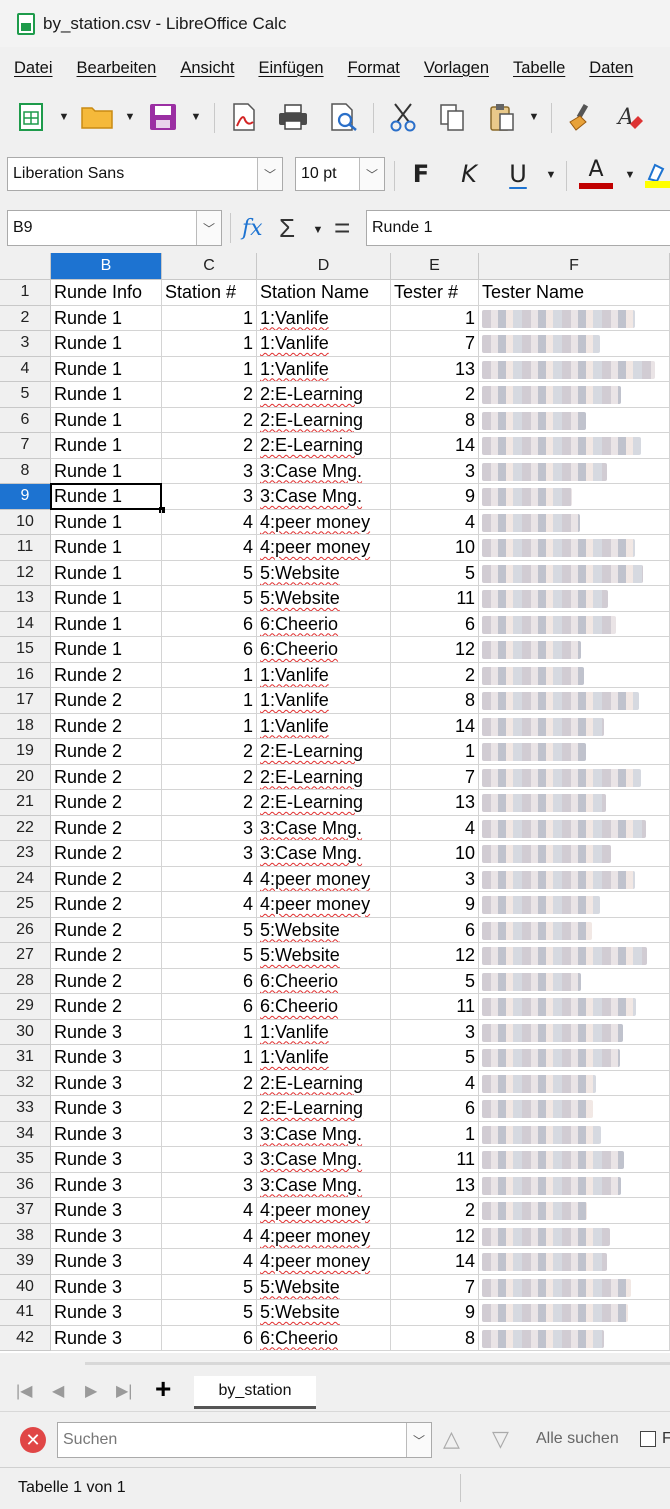 This screenshot has width=670, height=1509. I want to click on row-header: 15, so click(25, 650).